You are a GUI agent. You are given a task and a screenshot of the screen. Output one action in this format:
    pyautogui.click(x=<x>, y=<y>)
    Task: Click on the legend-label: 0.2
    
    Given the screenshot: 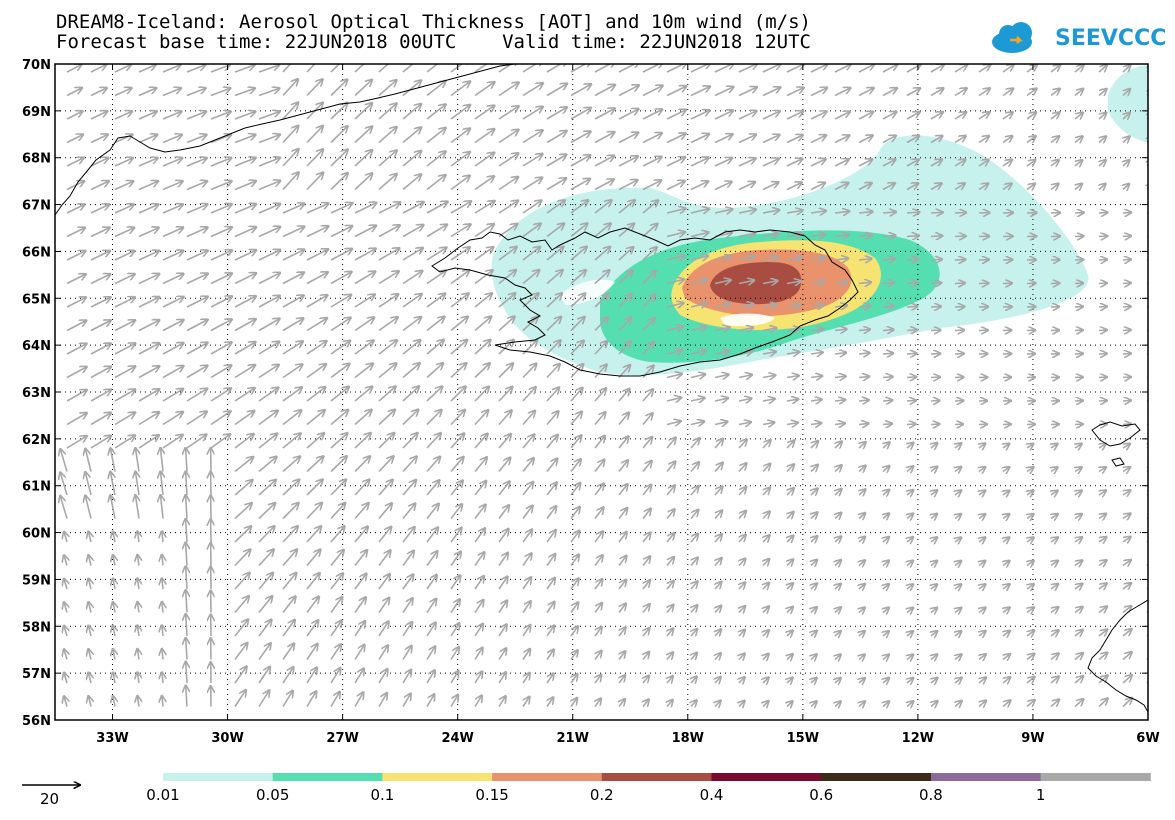 What is the action you would take?
    pyautogui.click(x=601, y=795)
    